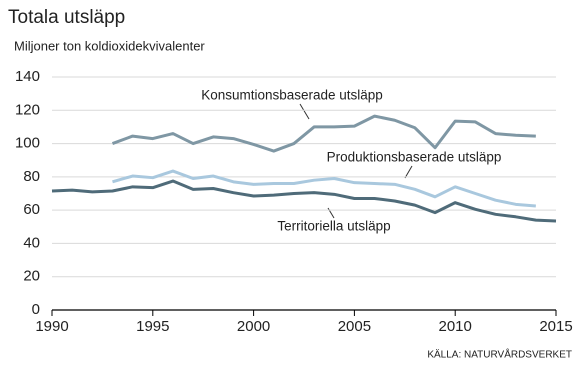 This screenshot has height=368, width=580. What do you see at coordinates (109, 45) in the screenshot?
I see `chart-subtitle: Miljoner ton koldioxidekvivalenter` at bounding box center [109, 45].